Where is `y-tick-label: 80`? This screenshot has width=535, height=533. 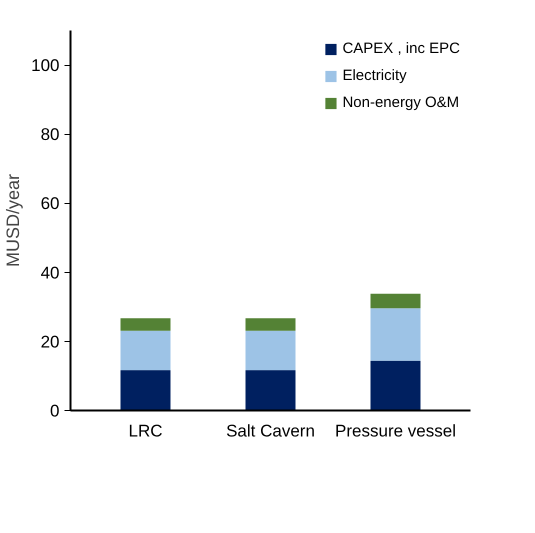 y-tick-label: 80 is located at coordinates (50, 134).